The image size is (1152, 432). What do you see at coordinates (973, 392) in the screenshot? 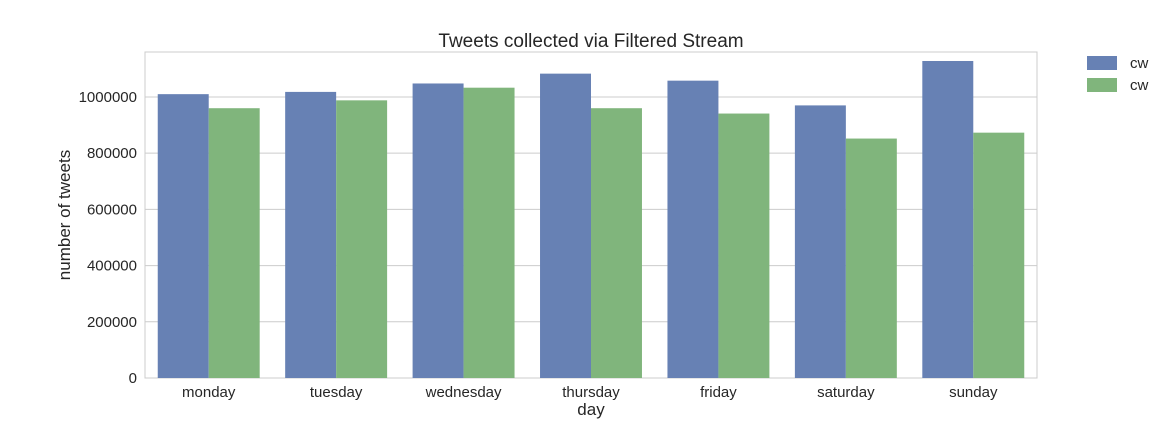
I see `x-tick-label: sunday` at bounding box center [973, 392].